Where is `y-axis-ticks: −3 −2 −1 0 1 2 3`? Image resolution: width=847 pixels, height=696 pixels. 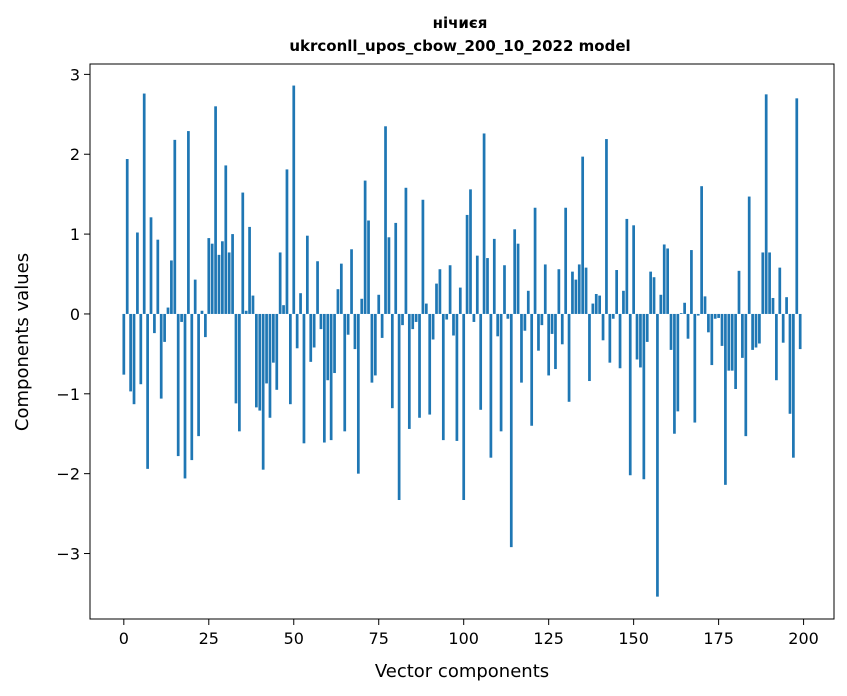
y-axis-ticks: −3 −2 −1 0 1 2 3 is located at coordinates (73, 314).